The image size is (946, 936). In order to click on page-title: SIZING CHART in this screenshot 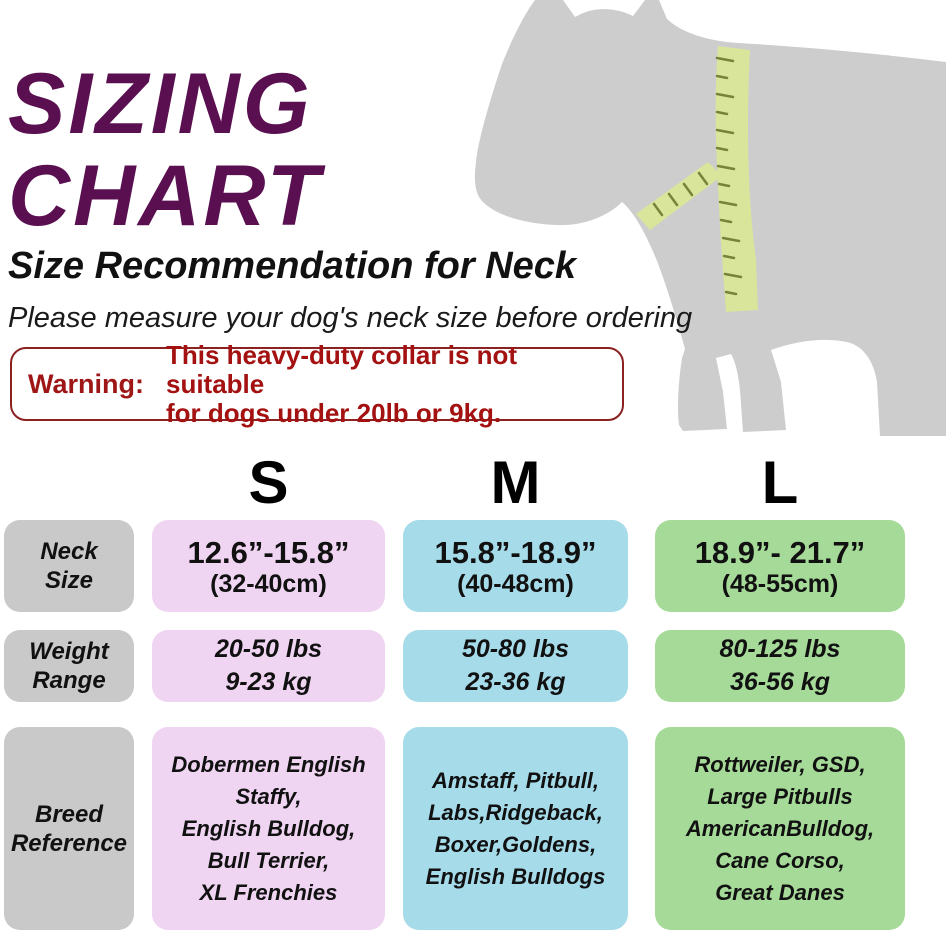, I will do `click(165, 150)`.